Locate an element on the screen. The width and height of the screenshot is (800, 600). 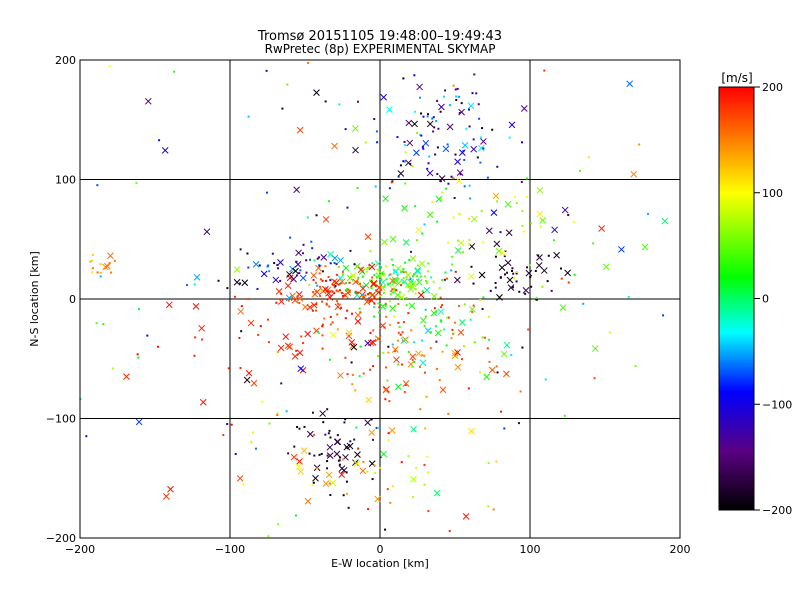
y-tick-label: −100 is located at coordinates (61, 419).